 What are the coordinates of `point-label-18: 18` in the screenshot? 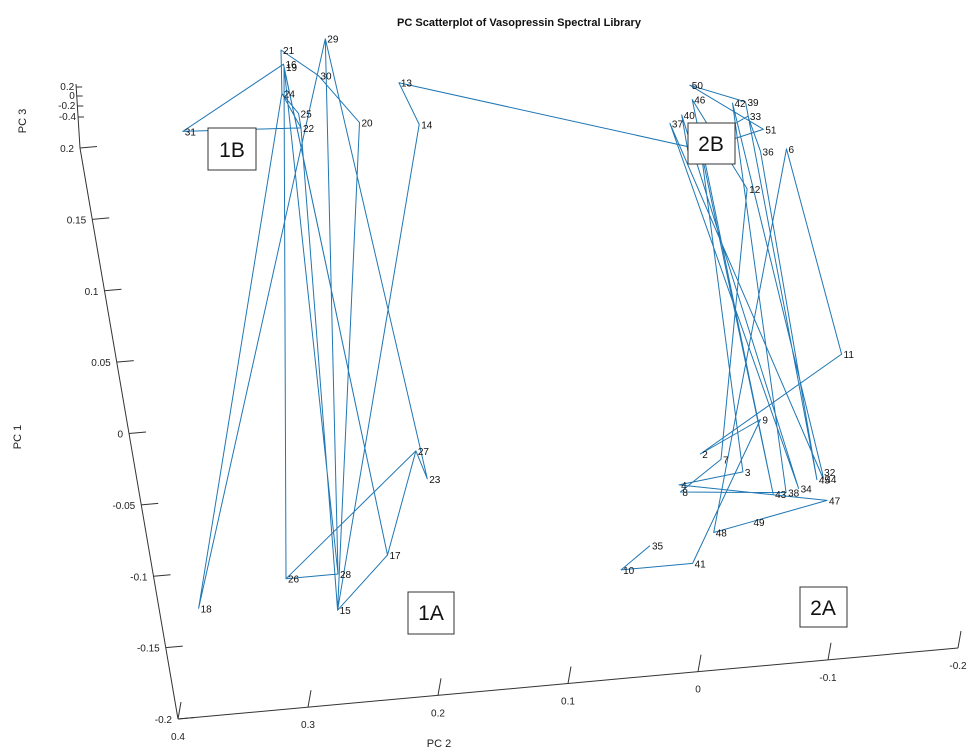 It's located at (207, 609).